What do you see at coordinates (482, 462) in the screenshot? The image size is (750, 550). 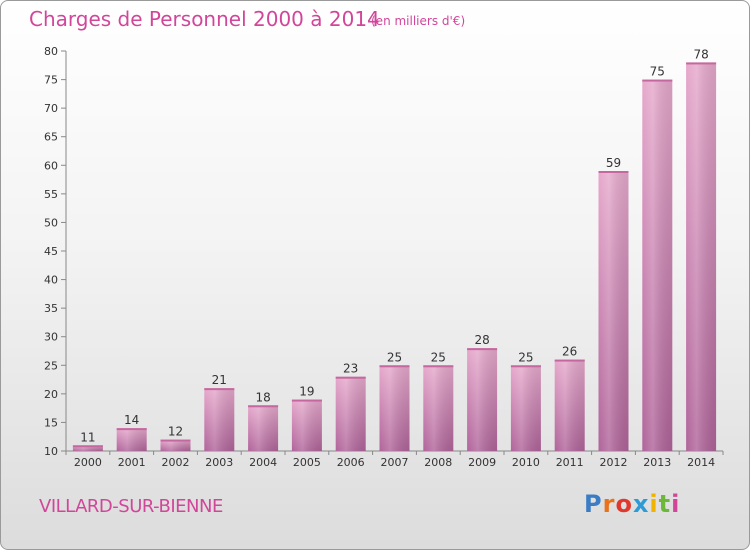 I see `x-tick-label: 2009` at bounding box center [482, 462].